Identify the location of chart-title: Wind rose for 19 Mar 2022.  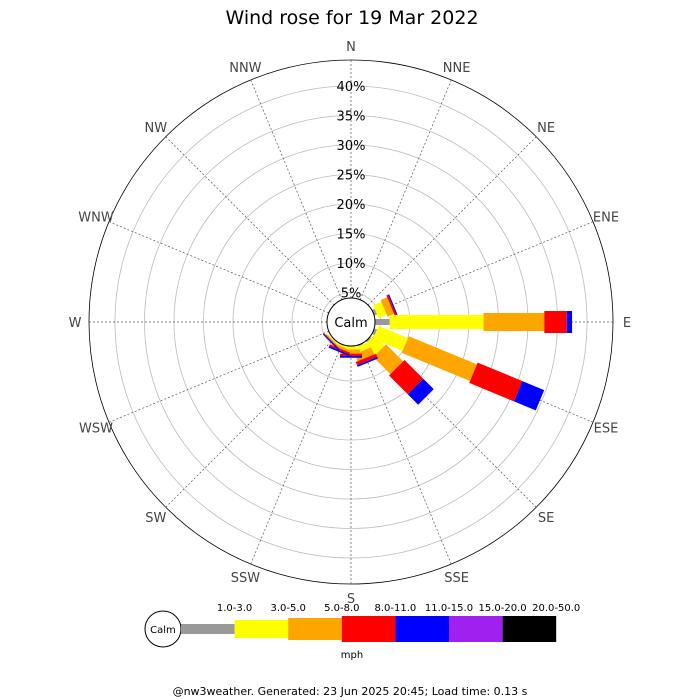
(351, 18).